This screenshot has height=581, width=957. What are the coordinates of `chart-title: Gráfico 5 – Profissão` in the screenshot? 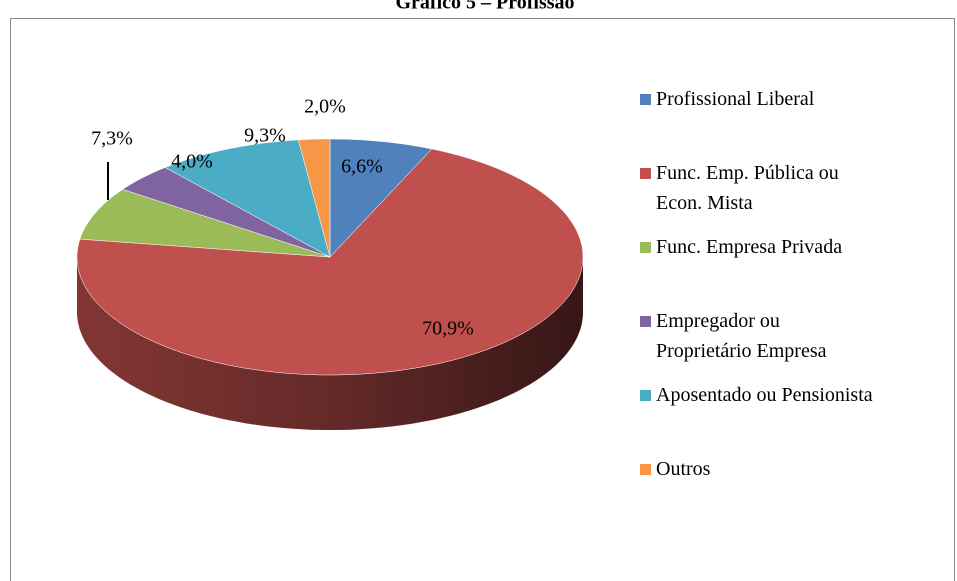 It's located at (484, 7).